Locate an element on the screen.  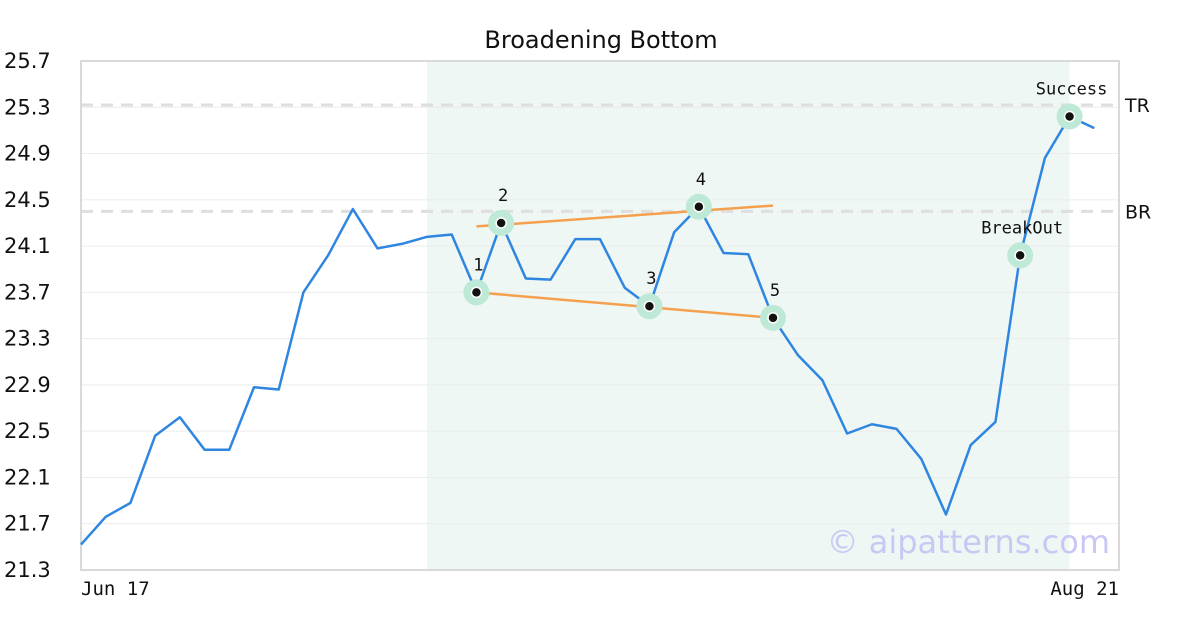
key-point-label: BreakOut is located at coordinates (1022, 228).